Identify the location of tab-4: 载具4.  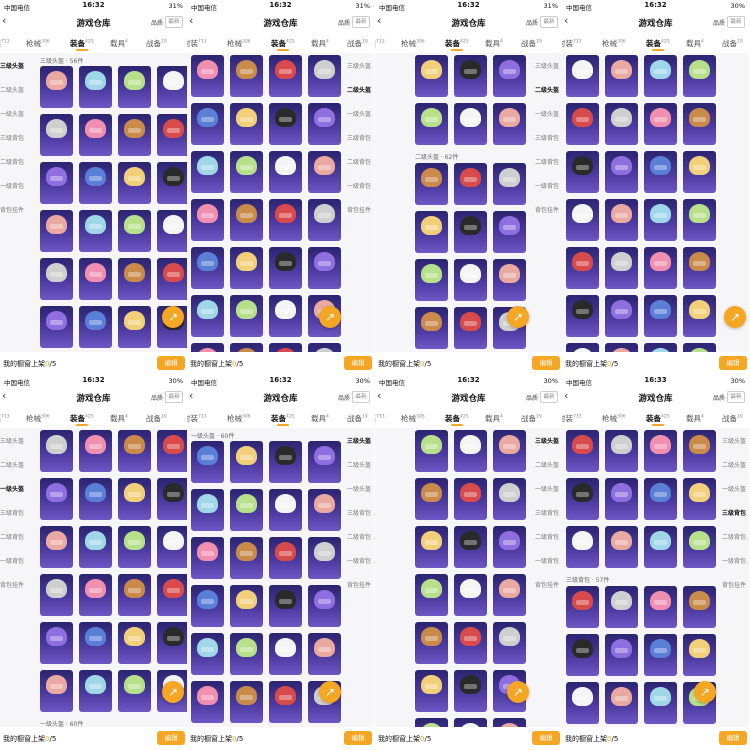
(494, 43).